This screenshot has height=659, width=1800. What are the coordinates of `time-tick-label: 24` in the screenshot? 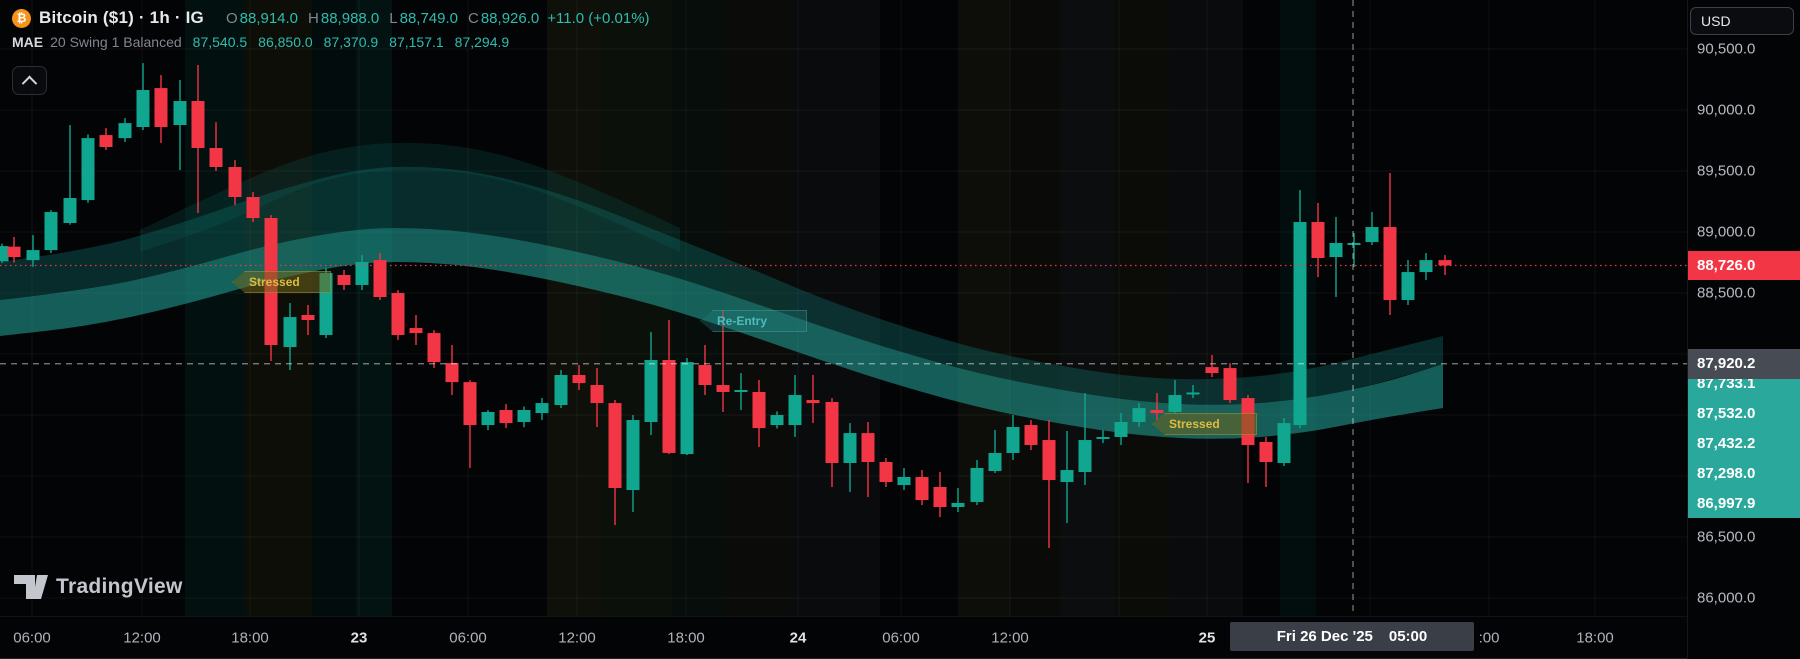 It's located at (798, 637).